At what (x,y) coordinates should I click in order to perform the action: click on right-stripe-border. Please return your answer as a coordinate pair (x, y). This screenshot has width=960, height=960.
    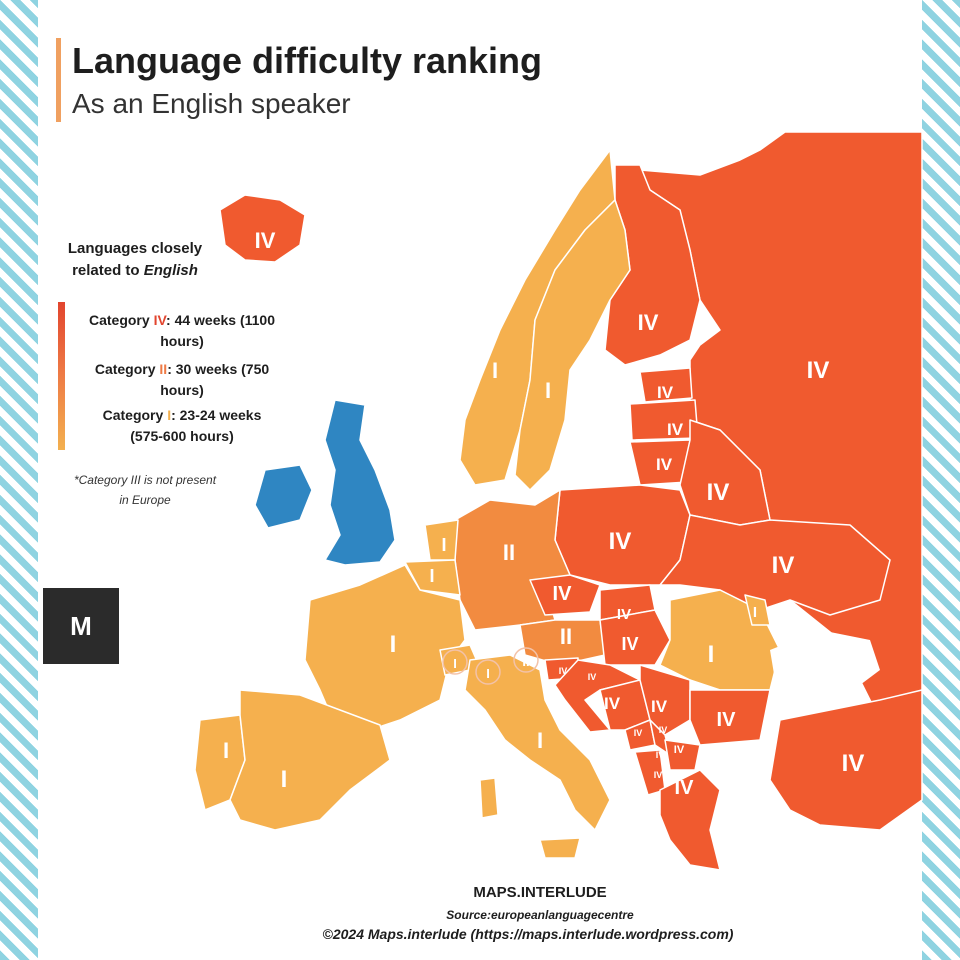
    Looking at the image, I should click on (941, 480).